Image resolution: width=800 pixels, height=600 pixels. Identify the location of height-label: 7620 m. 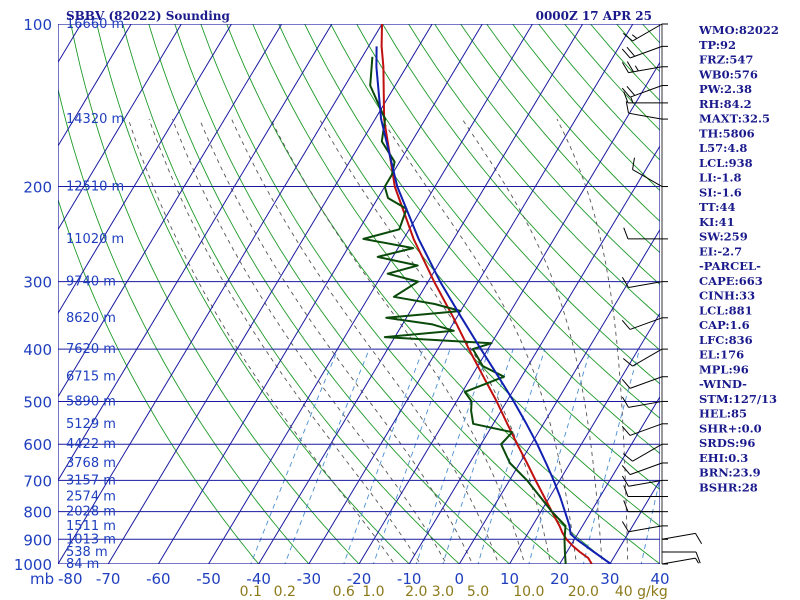
(91, 349).